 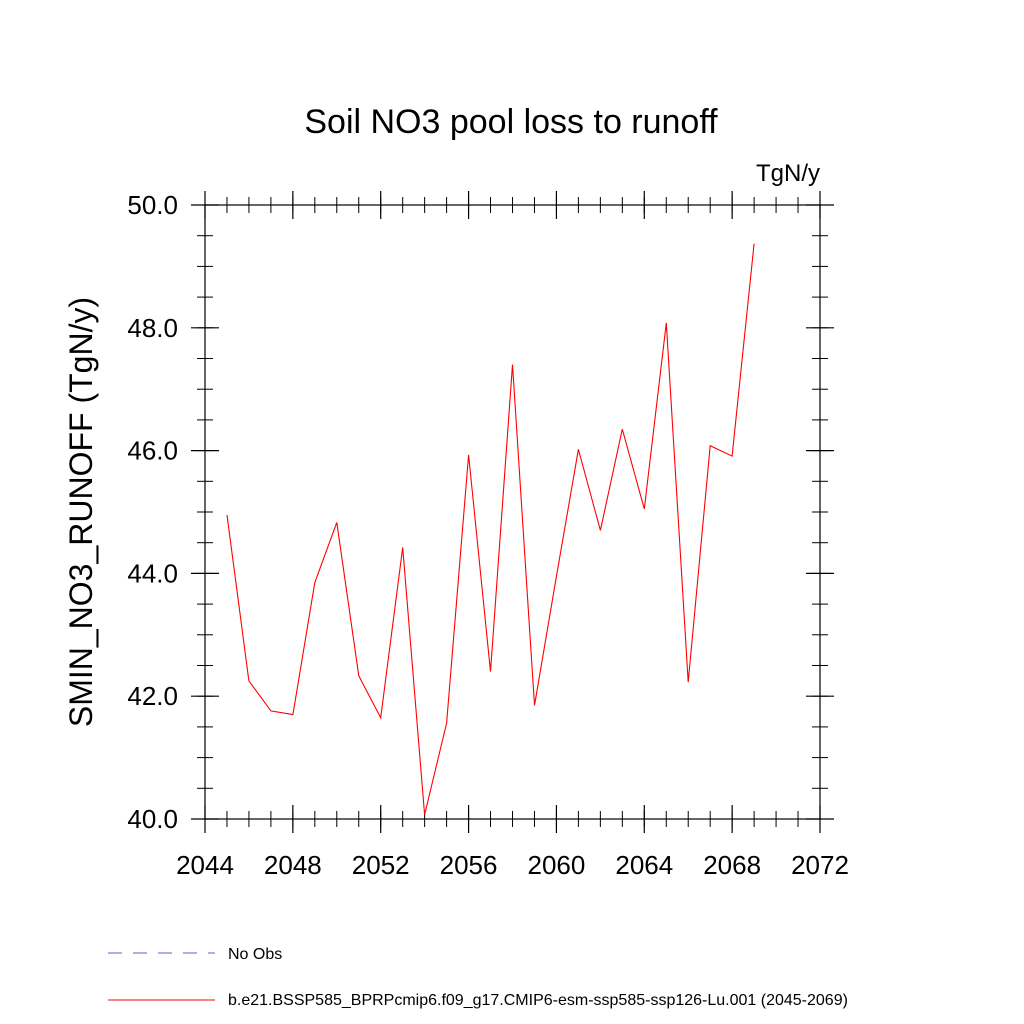 I want to click on y-tick-label: 42.0, so click(x=152, y=696).